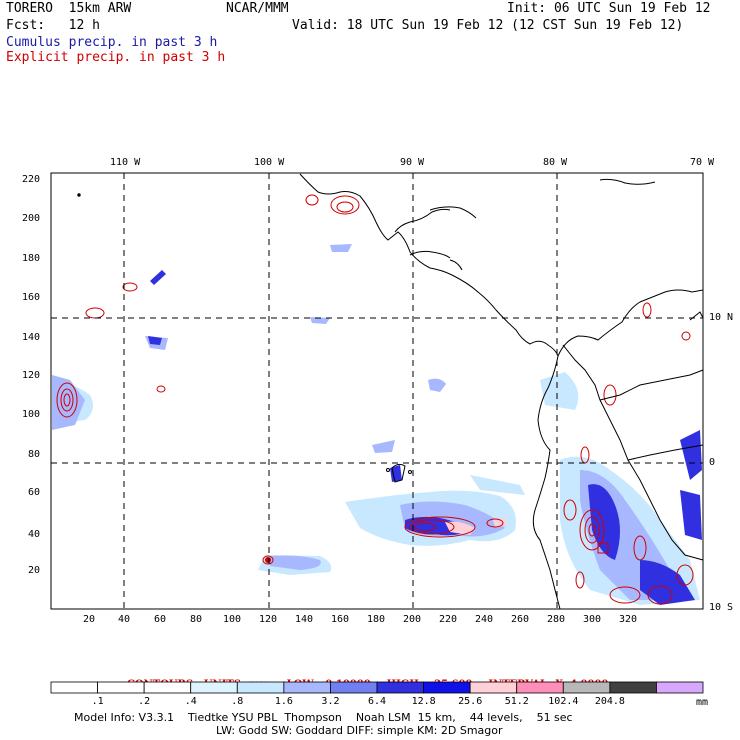 This screenshot has width=740, height=740. What do you see at coordinates (124, 619) in the screenshot?
I see `x-tick-40: 40` at bounding box center [124, 619].